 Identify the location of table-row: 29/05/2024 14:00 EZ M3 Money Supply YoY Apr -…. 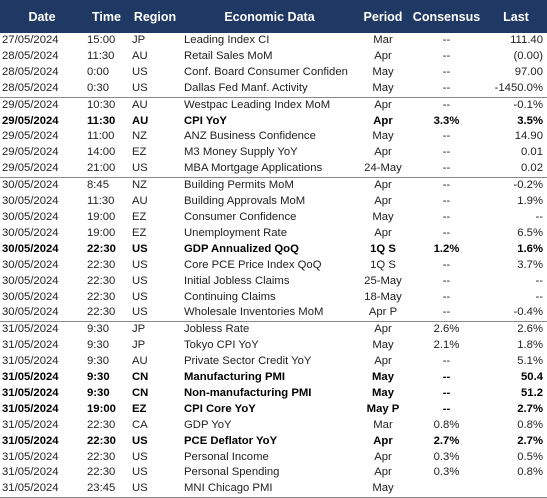
(273, 153).